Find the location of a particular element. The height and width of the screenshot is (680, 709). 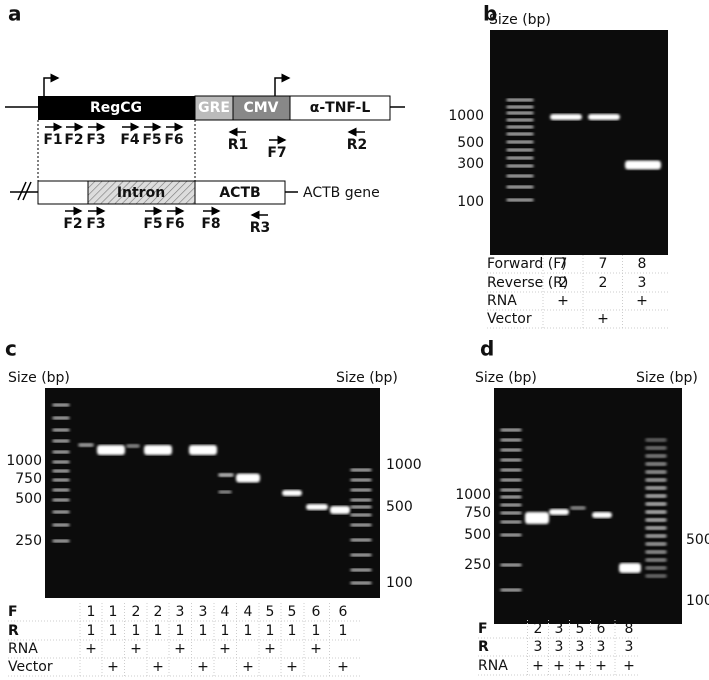

size-marker: 300 is located at coordinates (470, 164).